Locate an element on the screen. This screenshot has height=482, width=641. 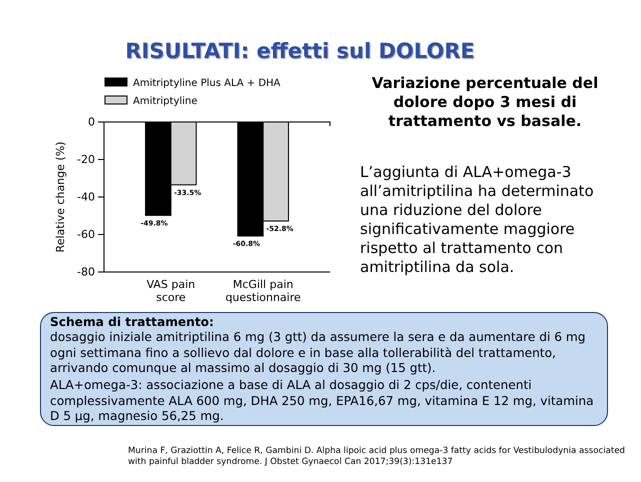
y-tick-label: -60 is located at coordinates (86, 235).